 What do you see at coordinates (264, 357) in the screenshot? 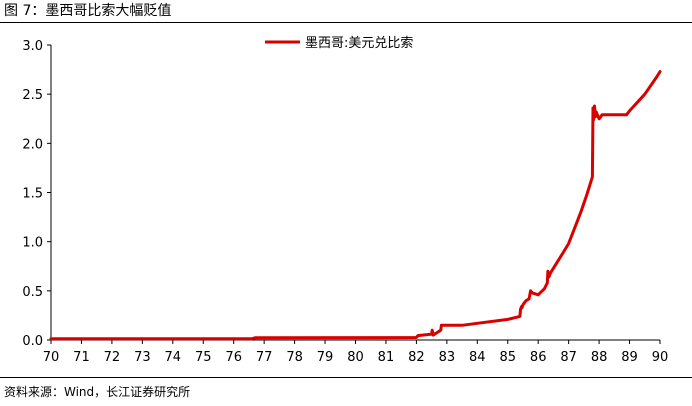
I see `x-tick-label: 77` at bounding box center [264, 357].